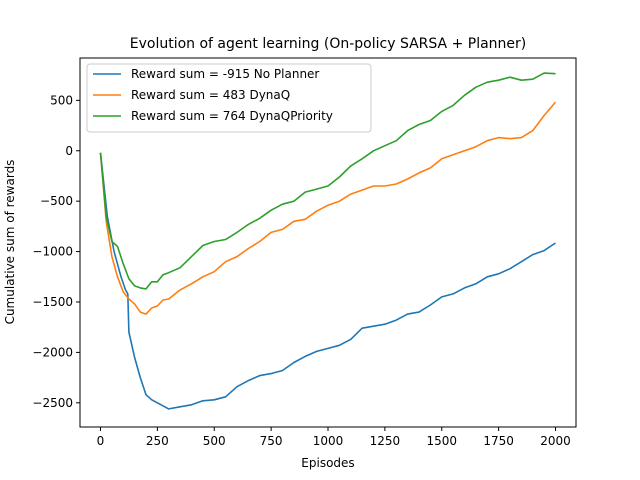 This screenshot has height=480, width=640. I want to click on y-tick-label: −2500, so click(52, 403).